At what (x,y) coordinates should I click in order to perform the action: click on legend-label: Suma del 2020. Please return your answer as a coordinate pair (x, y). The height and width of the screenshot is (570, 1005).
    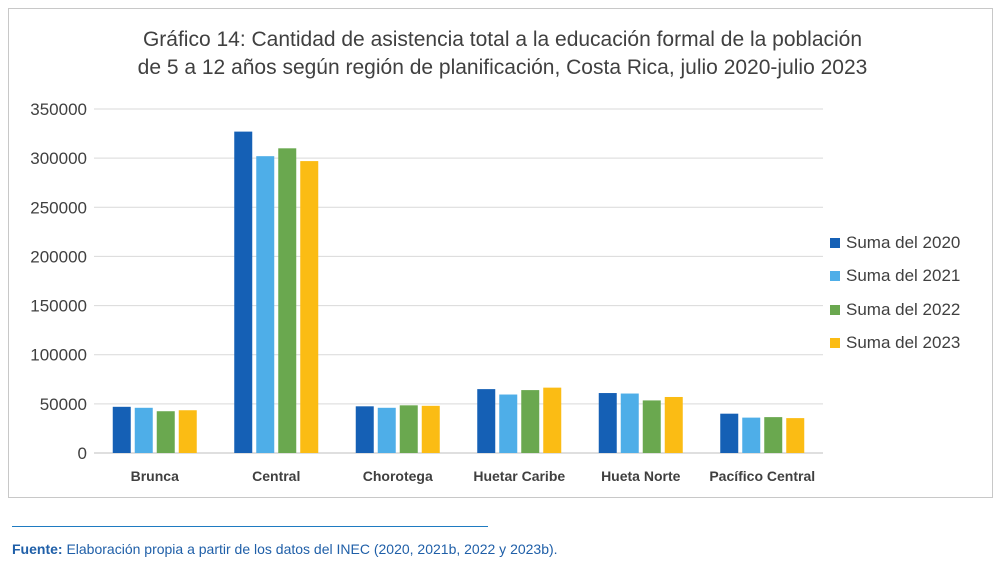
    Looking at the image, I should click on (903, 242).